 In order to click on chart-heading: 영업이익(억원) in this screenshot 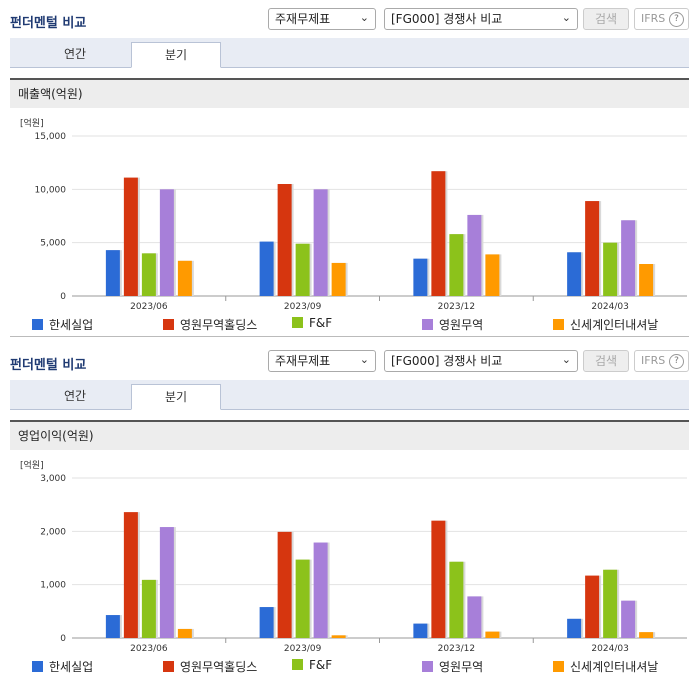, I will do `click(349, 435)`.